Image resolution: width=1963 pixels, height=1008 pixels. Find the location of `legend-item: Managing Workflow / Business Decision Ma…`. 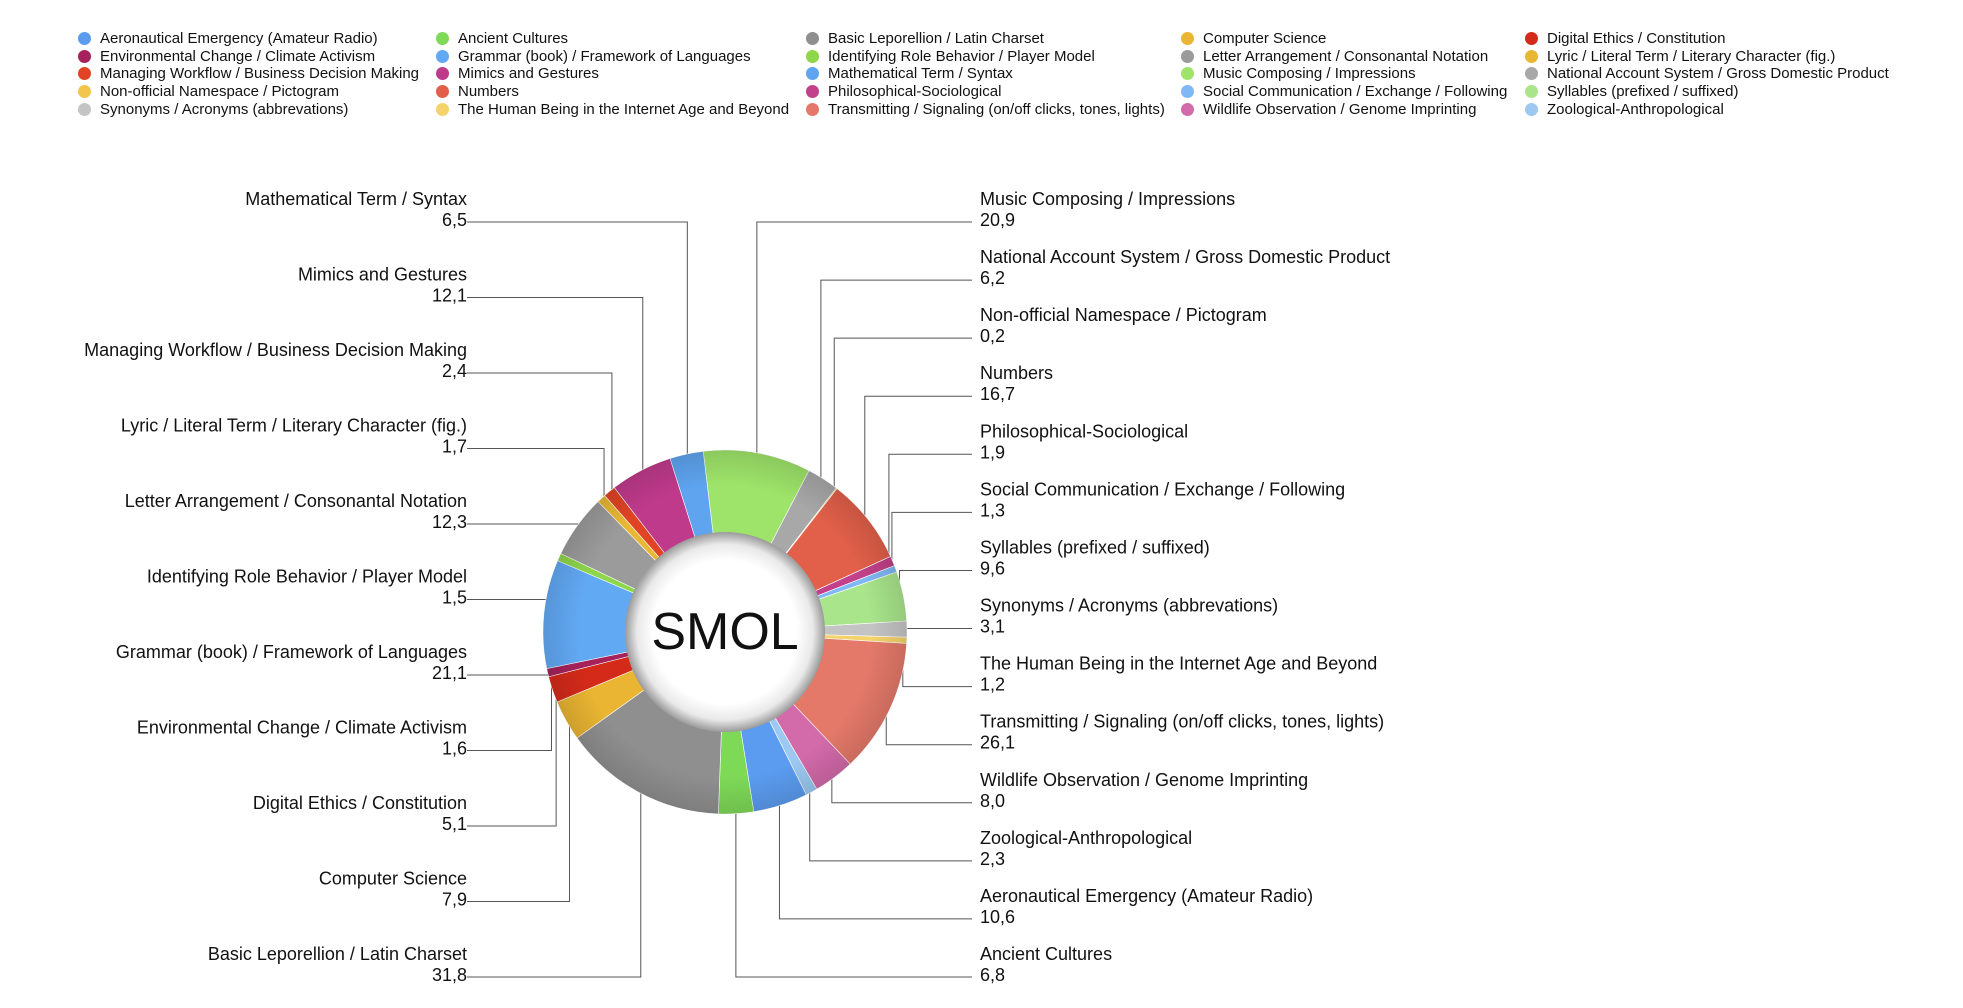

legend-item: Managing Workflow / Business Decision Ma… is located at coordinates (257, 74).